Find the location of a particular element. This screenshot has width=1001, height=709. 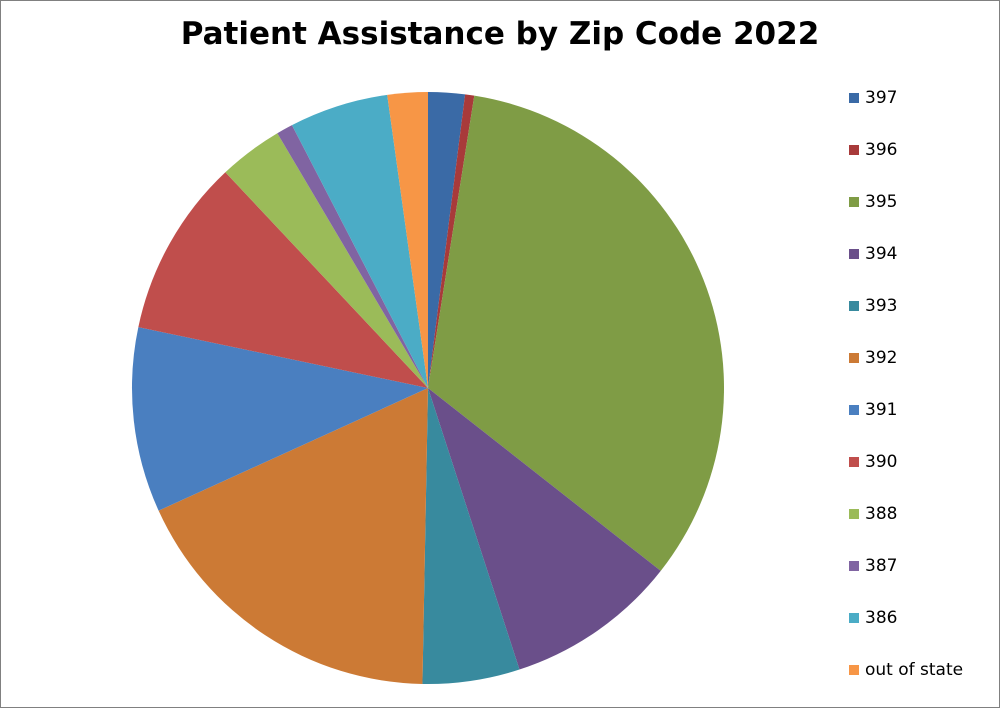

legend-label: 388 is located at coordinates (881, 514).